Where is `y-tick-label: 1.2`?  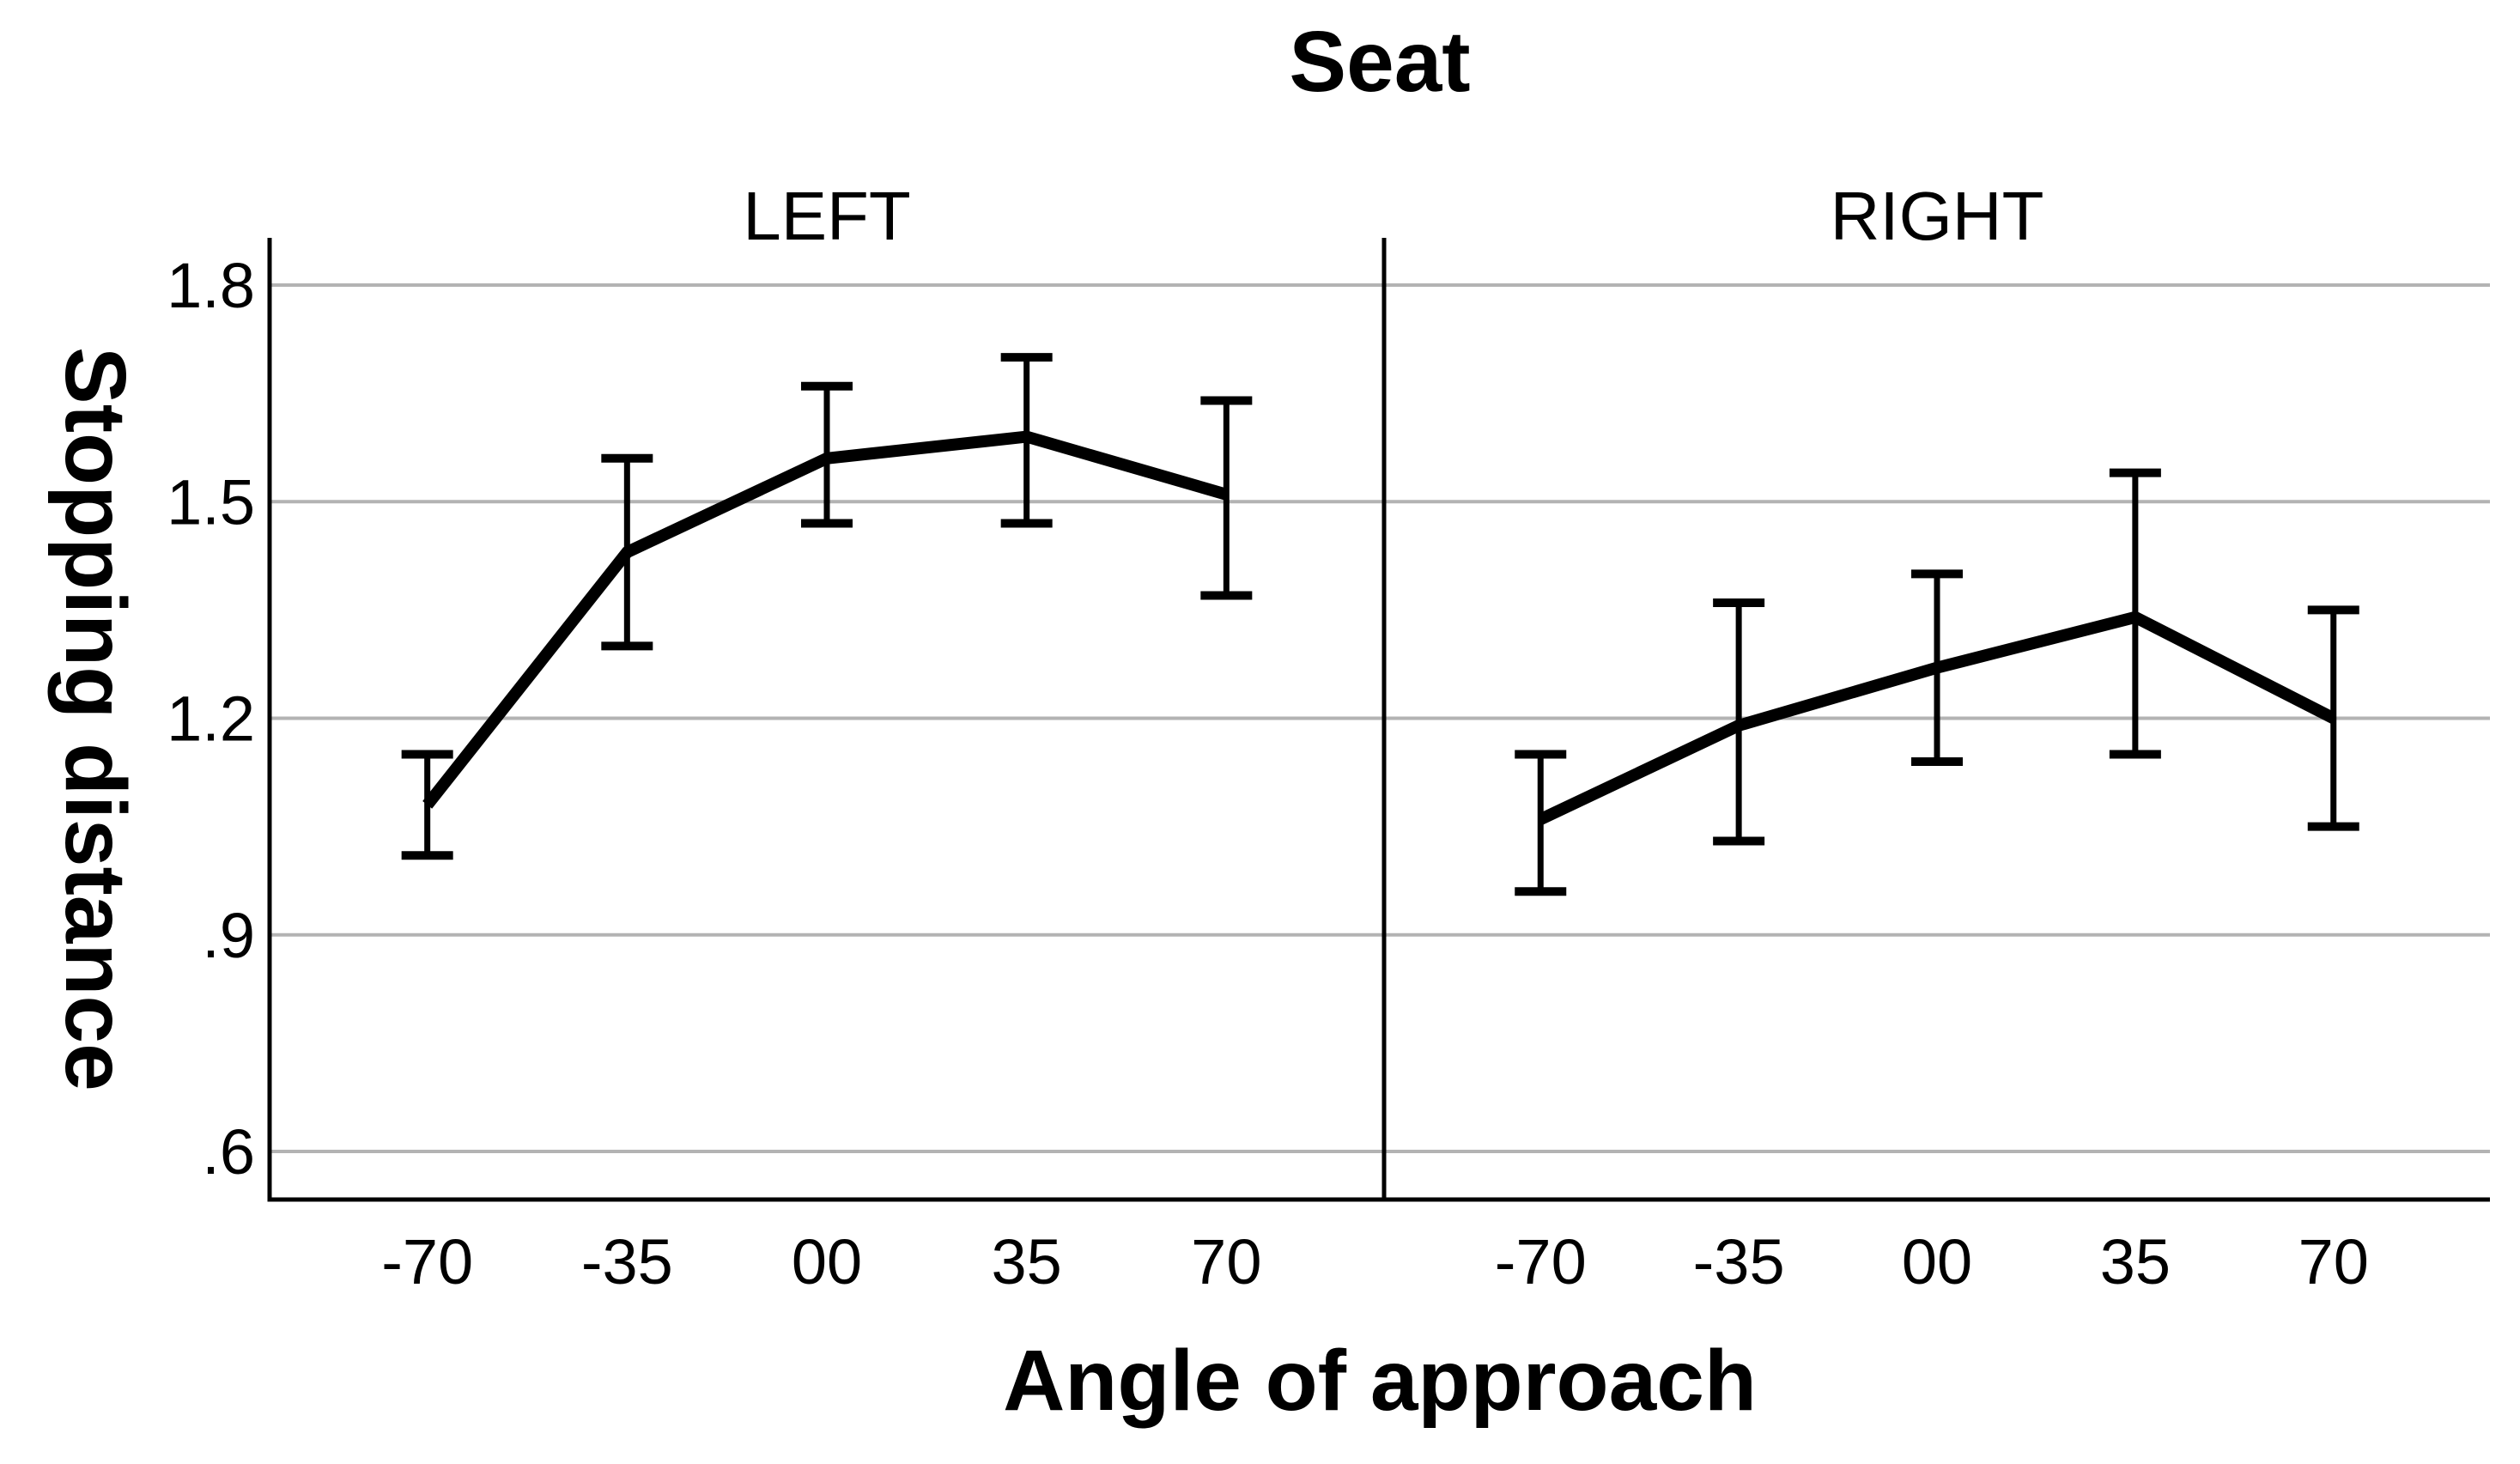 y-tick-label: 1.2 is located at coordinates (211, 719).